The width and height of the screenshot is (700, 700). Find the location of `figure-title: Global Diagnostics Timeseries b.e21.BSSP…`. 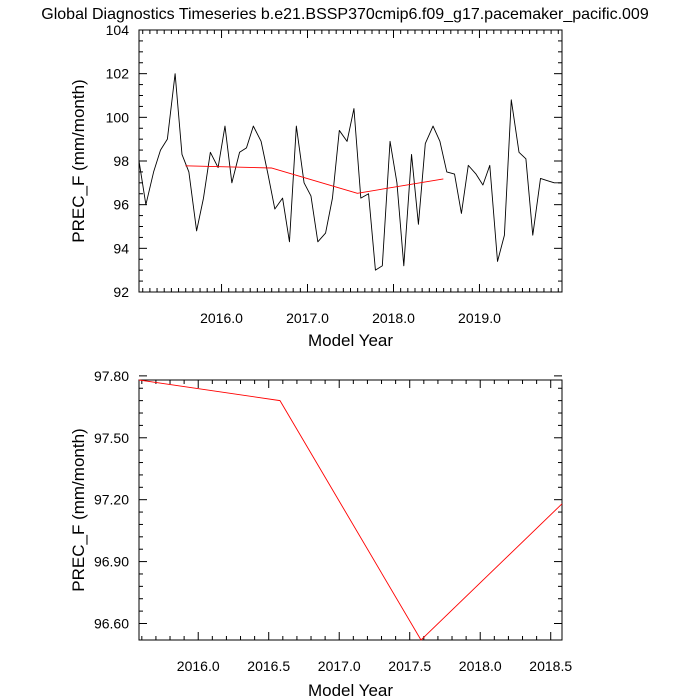

figure-title: Global Diagnostics Timeseries b.e21.BSSP… is located at coordinates (345, 14).